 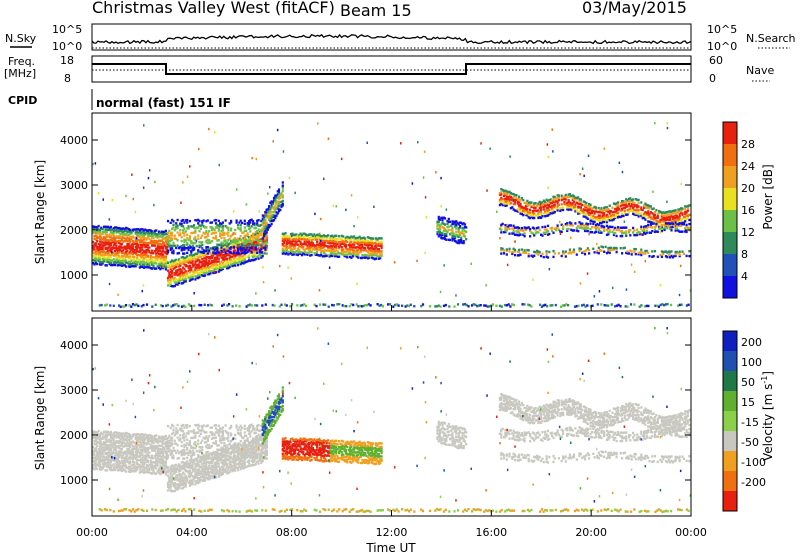 What do you see at coordinates (74, 230) in the screenshot?
I see `power-y-tick-label: 2000` at bounding box center [74, 230].